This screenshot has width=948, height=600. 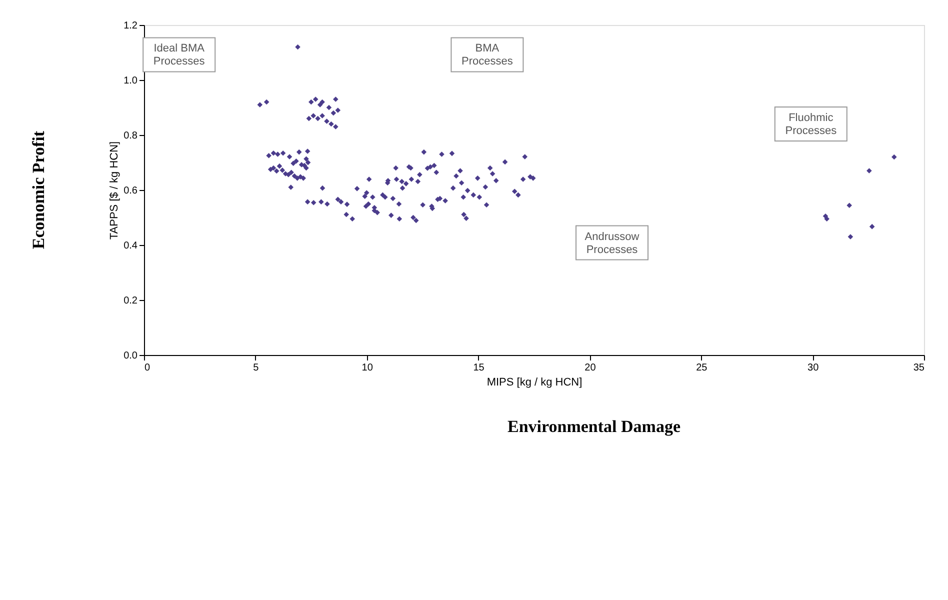 What do you see at coordinates (38, 190) in the screenshot?
I see `text: Economic Profit` at bounding box center [38, 190].